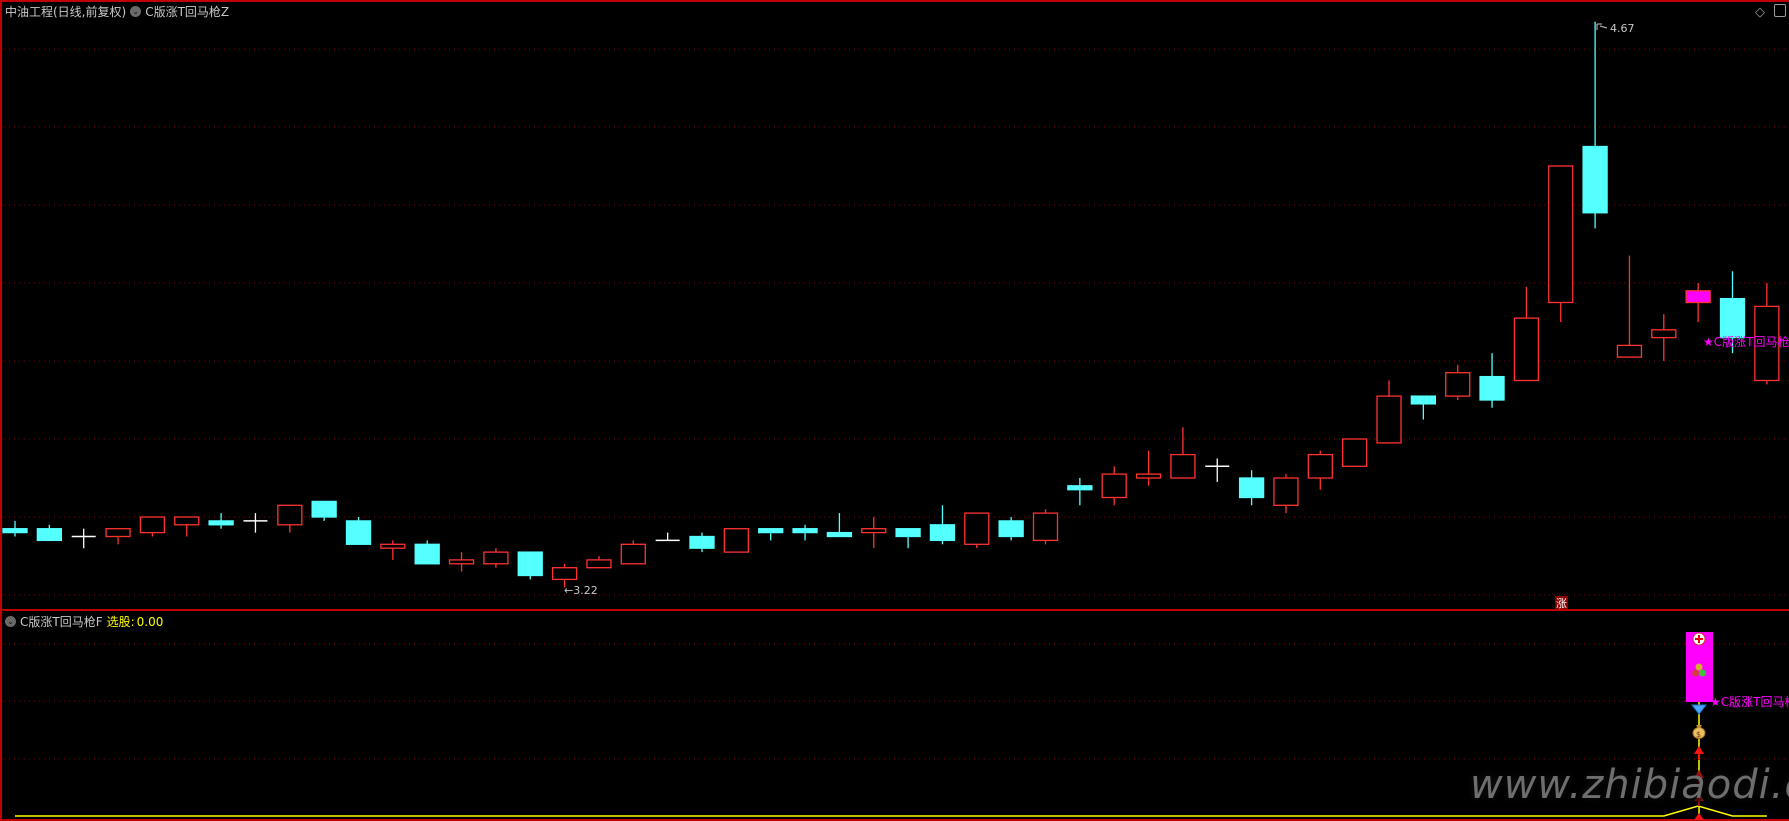  I want to click on red-cross-icon, so click(1699, 639).